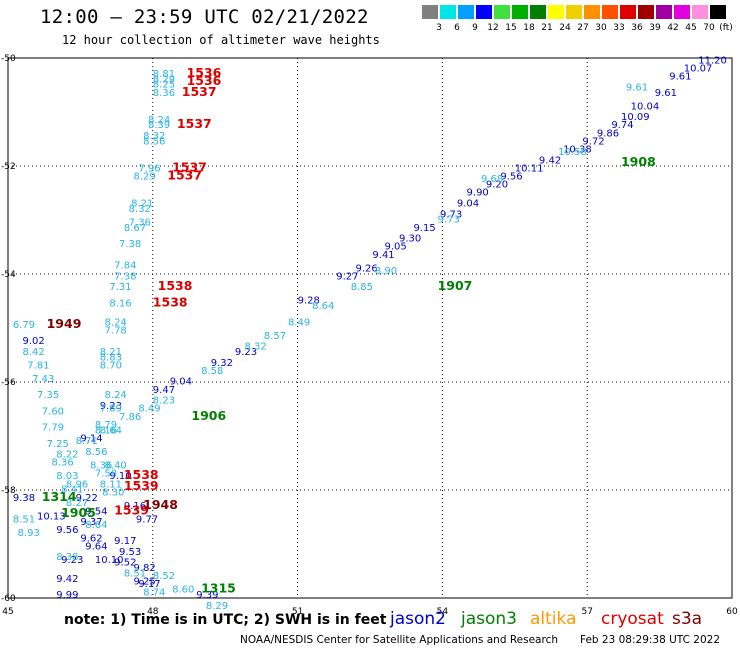  What do you see at coordinates (687, 619) in the screenshot?
I see `satellite-legend-s3a: s3a` at bounding box center [687, 619].